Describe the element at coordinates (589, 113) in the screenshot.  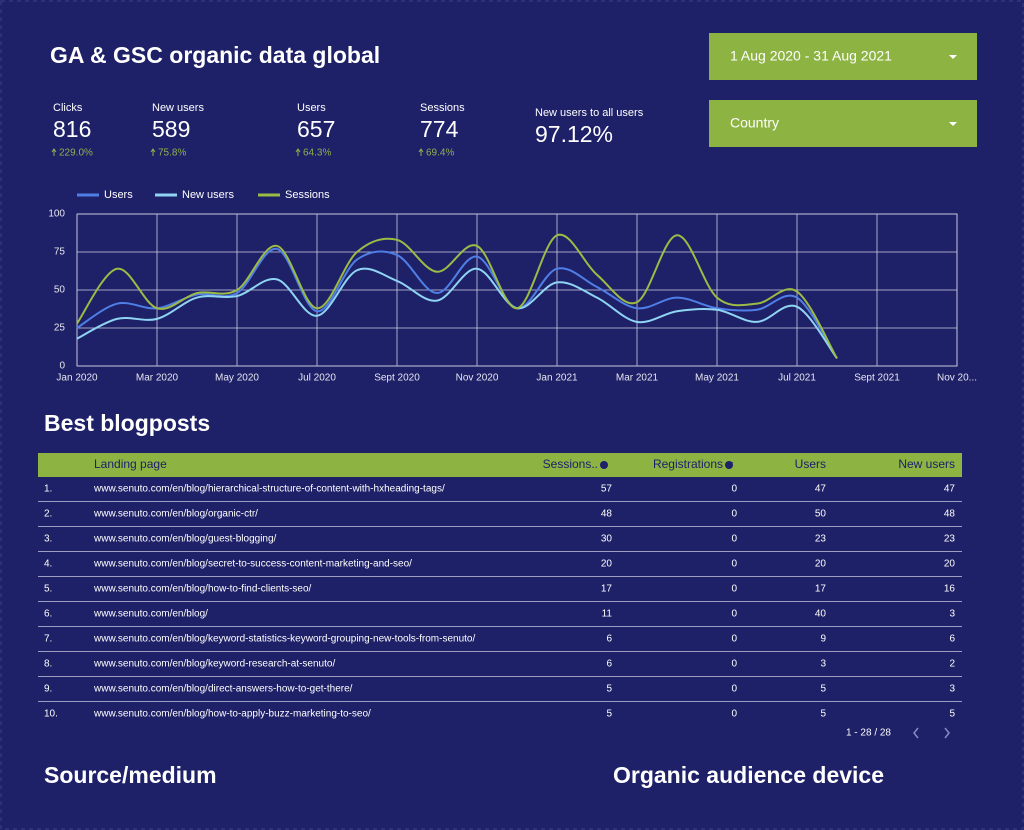
I see `kpi-label: New users to all users` at that location.